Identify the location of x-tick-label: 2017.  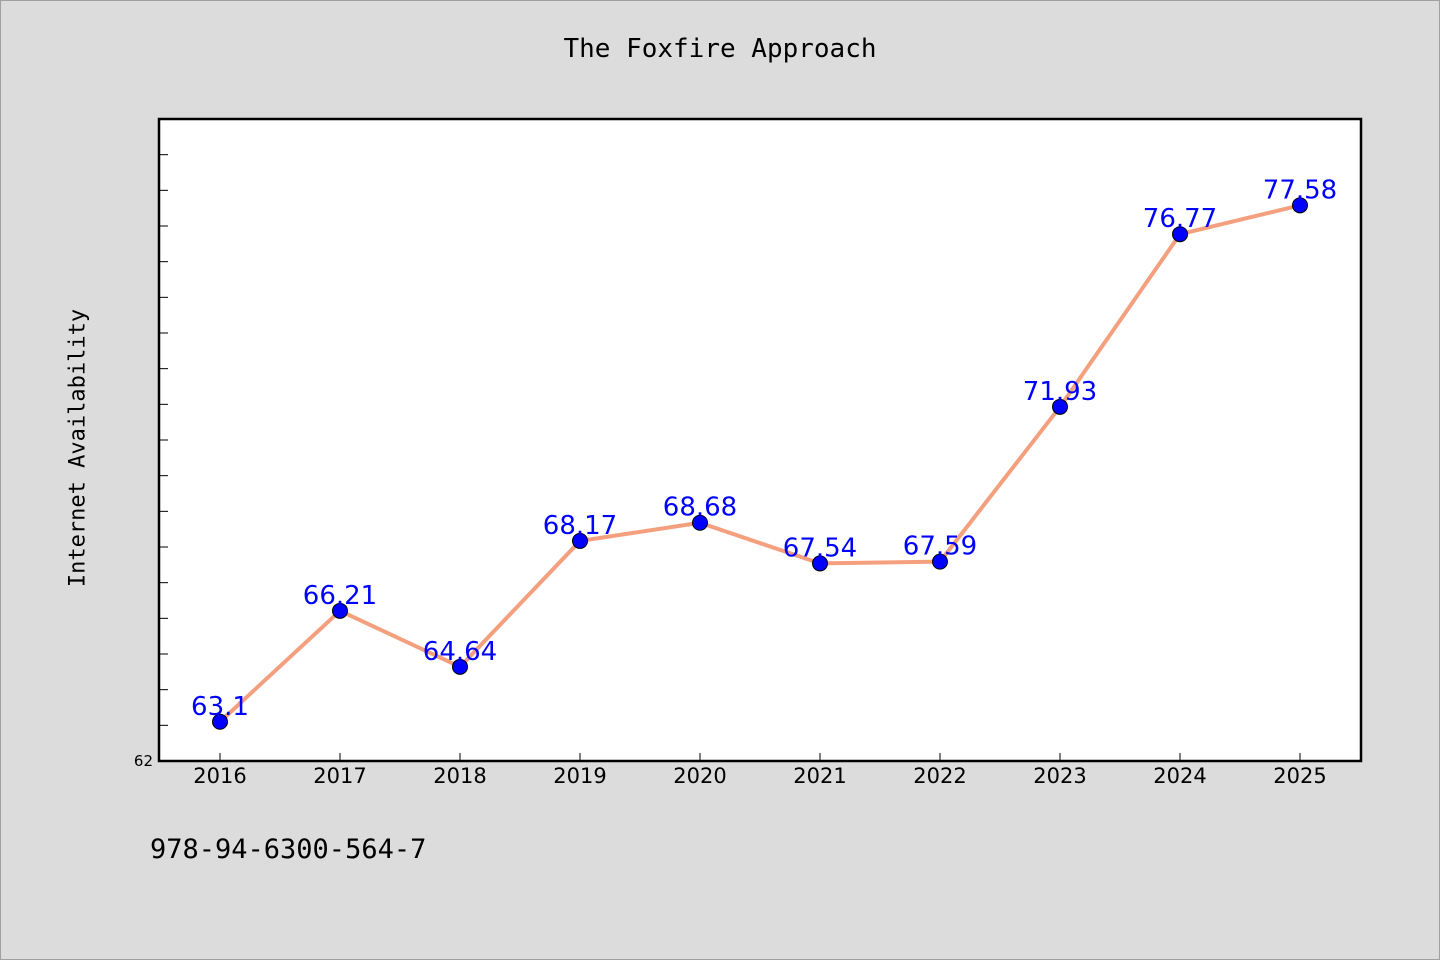
(339, 776).